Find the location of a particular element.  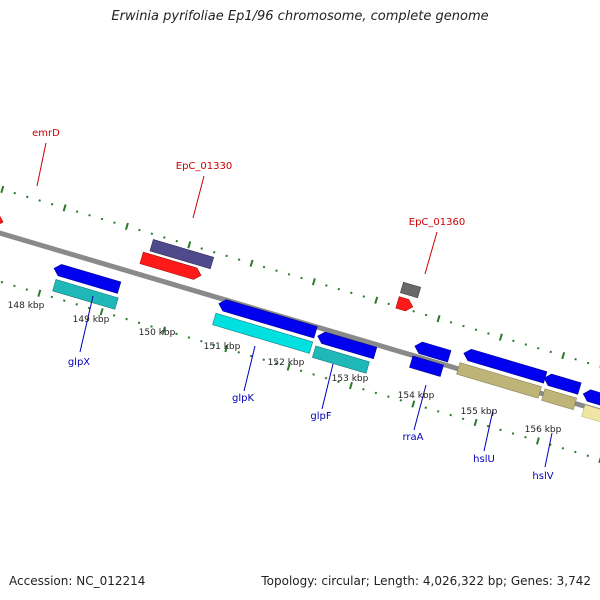

gene-label-hslU: hslU is located at coordinates (484, 459).